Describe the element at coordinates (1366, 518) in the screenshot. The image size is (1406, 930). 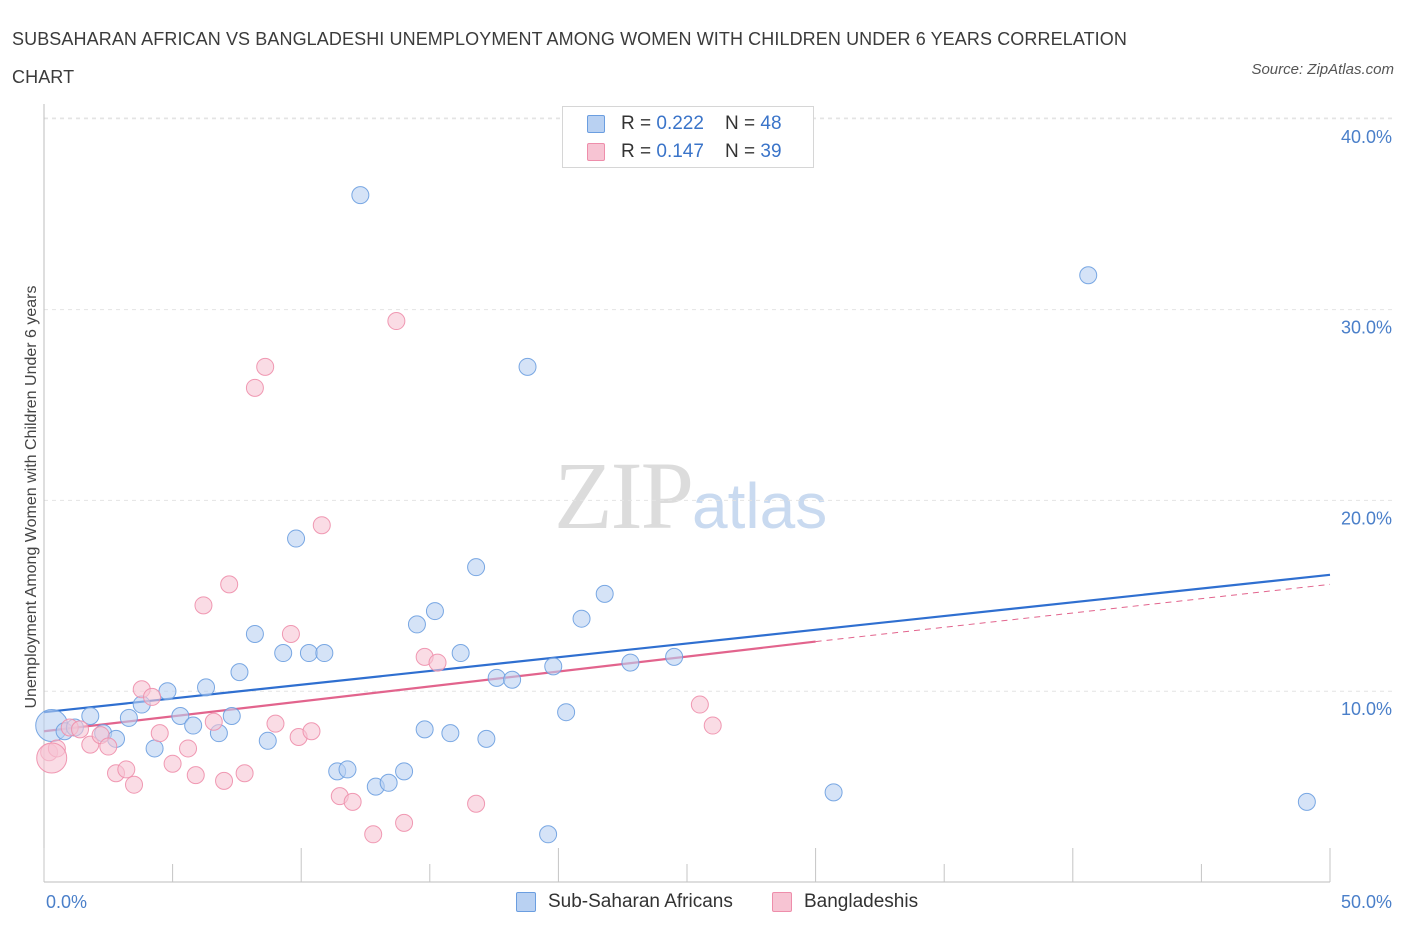
I see `y-tick-label-1: 20.0%` at that location.